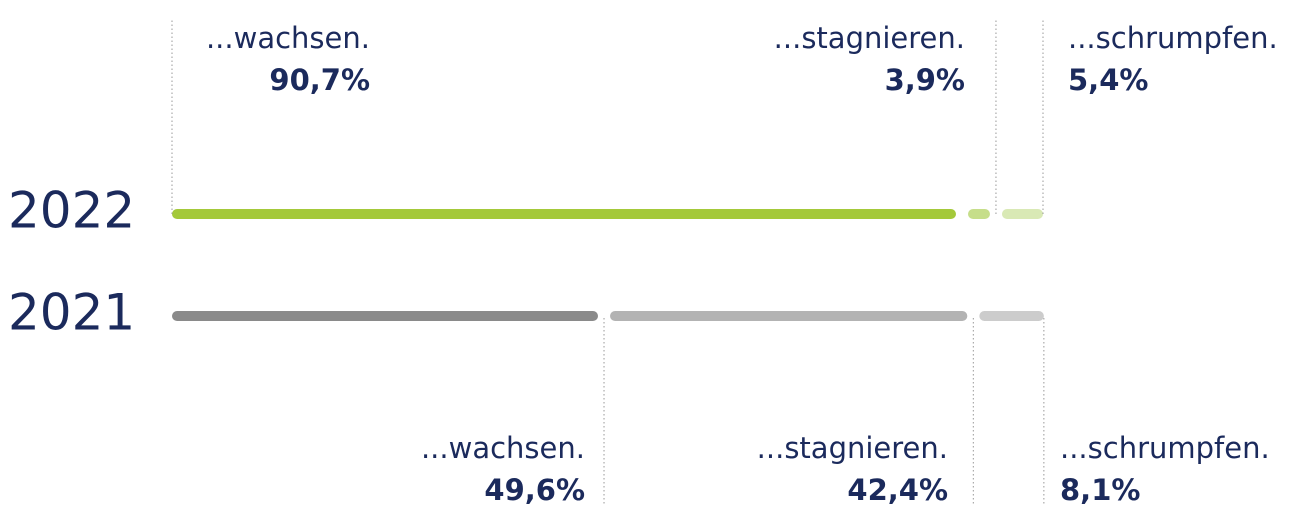  I want to click on value-label: 90,7%, so click(319, 80).